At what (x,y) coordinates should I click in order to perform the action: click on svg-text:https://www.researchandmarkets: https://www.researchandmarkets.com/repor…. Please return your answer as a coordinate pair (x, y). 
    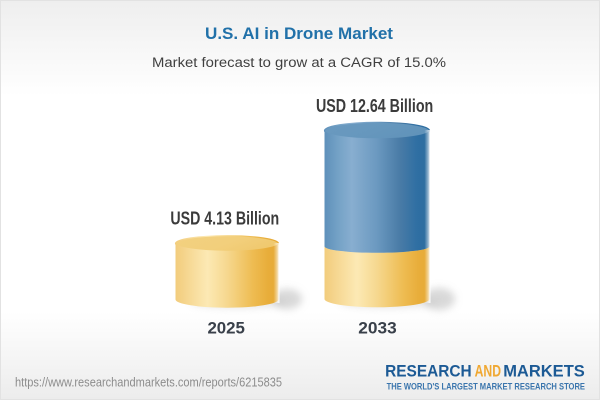
    Looking at the image, I should click on (148, 382).